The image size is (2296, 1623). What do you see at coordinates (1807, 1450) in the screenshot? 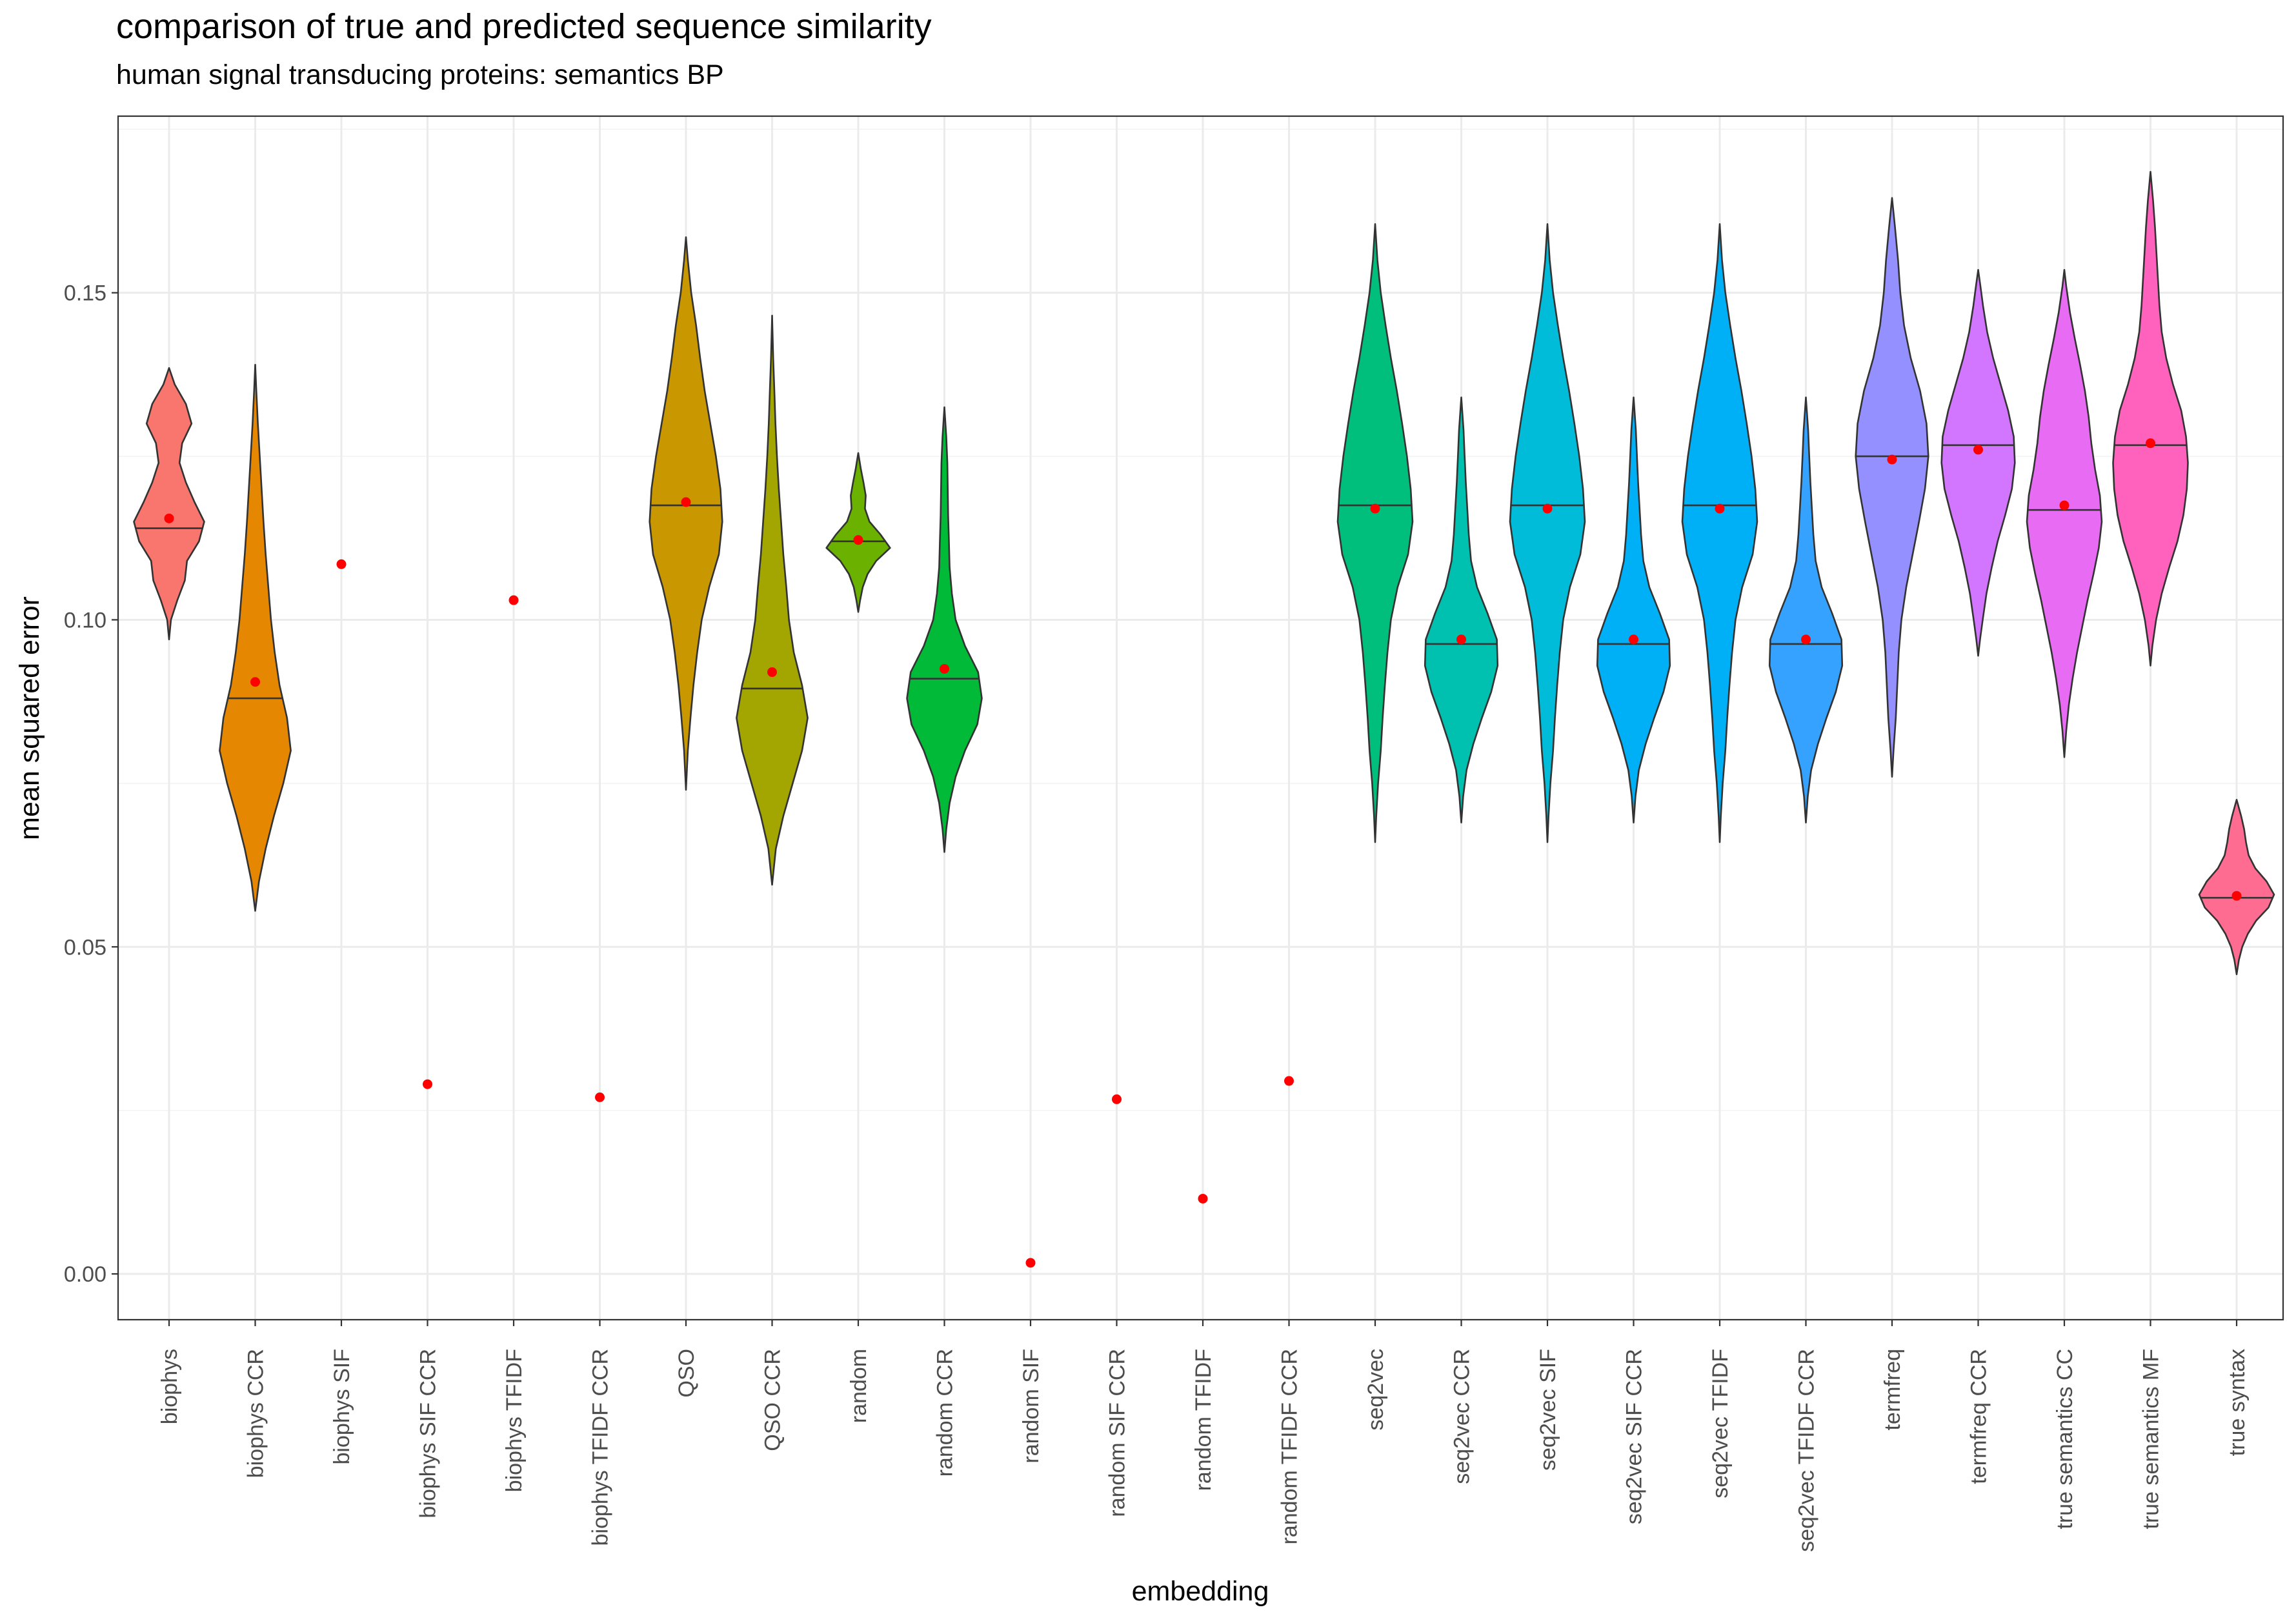
I see `x-tick-label: seq2vec TFIDF CCR` at bounding box center [1807, 1450].